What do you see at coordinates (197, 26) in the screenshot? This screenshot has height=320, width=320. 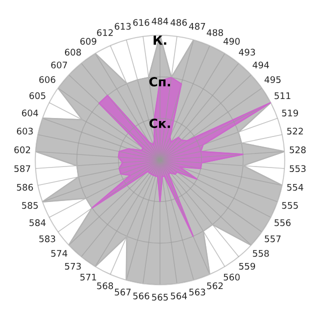 I see `spoke-label: 487` at bounding box center [197, 26].